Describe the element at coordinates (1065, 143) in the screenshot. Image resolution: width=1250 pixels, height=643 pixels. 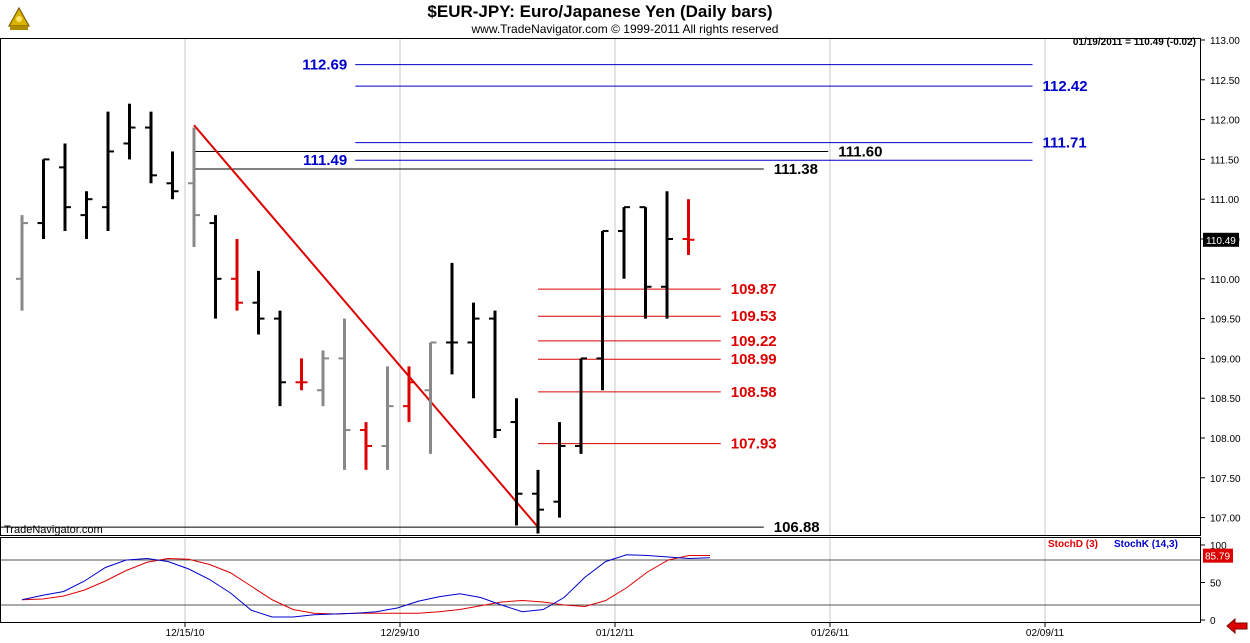
I see `level-label-111.71: 111.71` at that location.